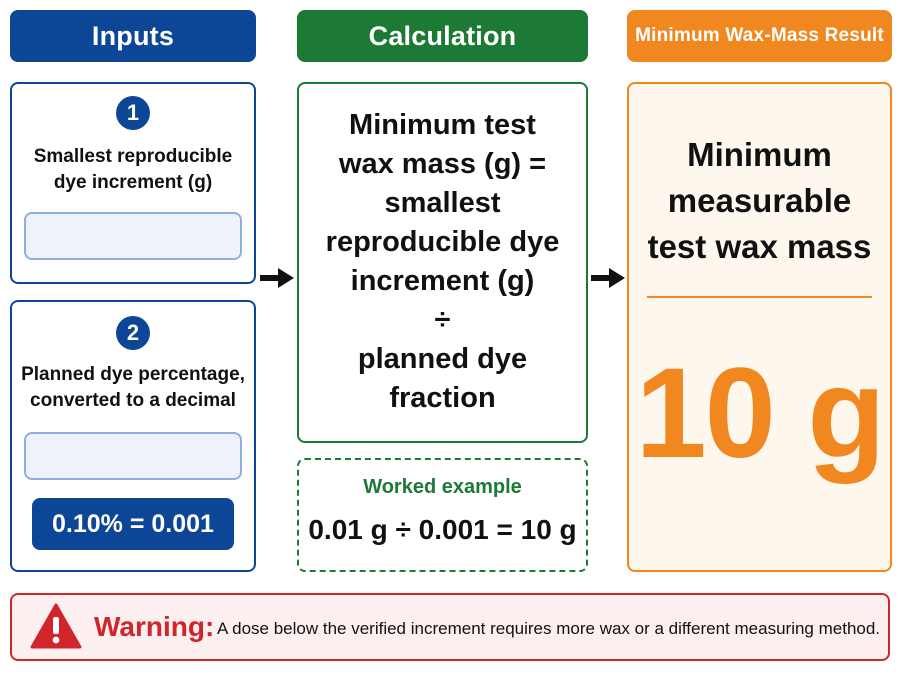  I want to click on input-label-line: converted to a decimal, so click(133, 400).